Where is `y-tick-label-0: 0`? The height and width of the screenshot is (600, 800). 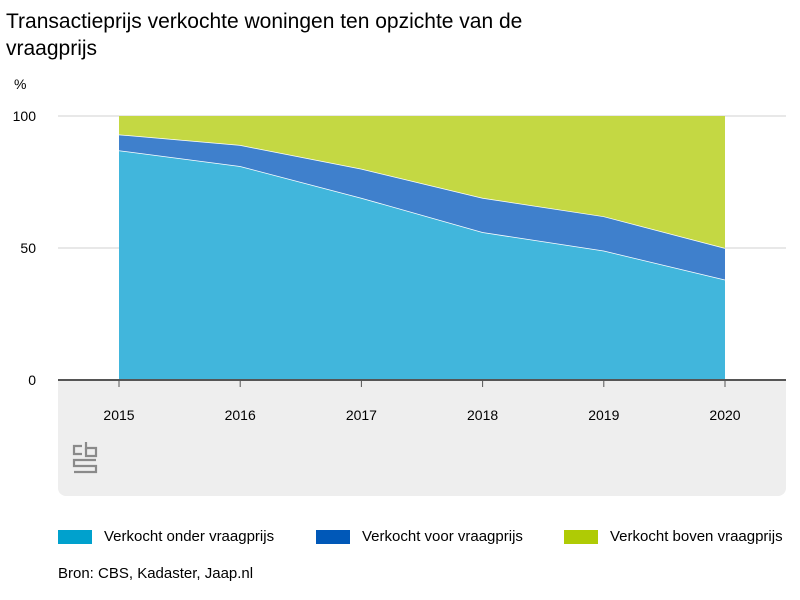 y-tick-label-0: 0 is located at coordinates (32, 380).